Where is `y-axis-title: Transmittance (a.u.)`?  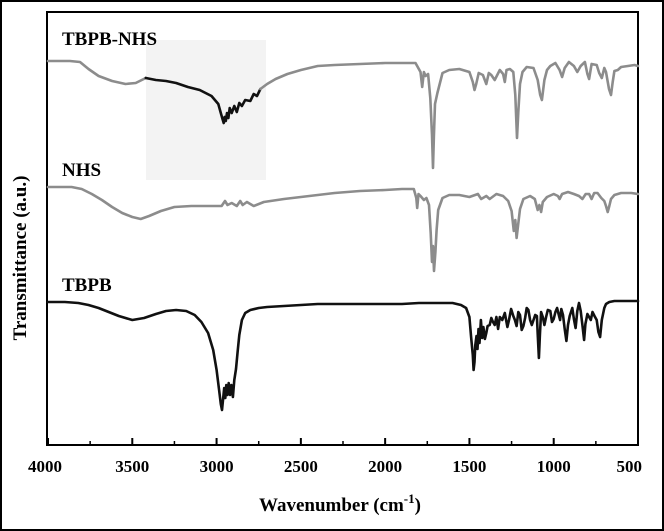 y-axis-title: Transmittance (a.u.) is located at coordinates (20, 258).